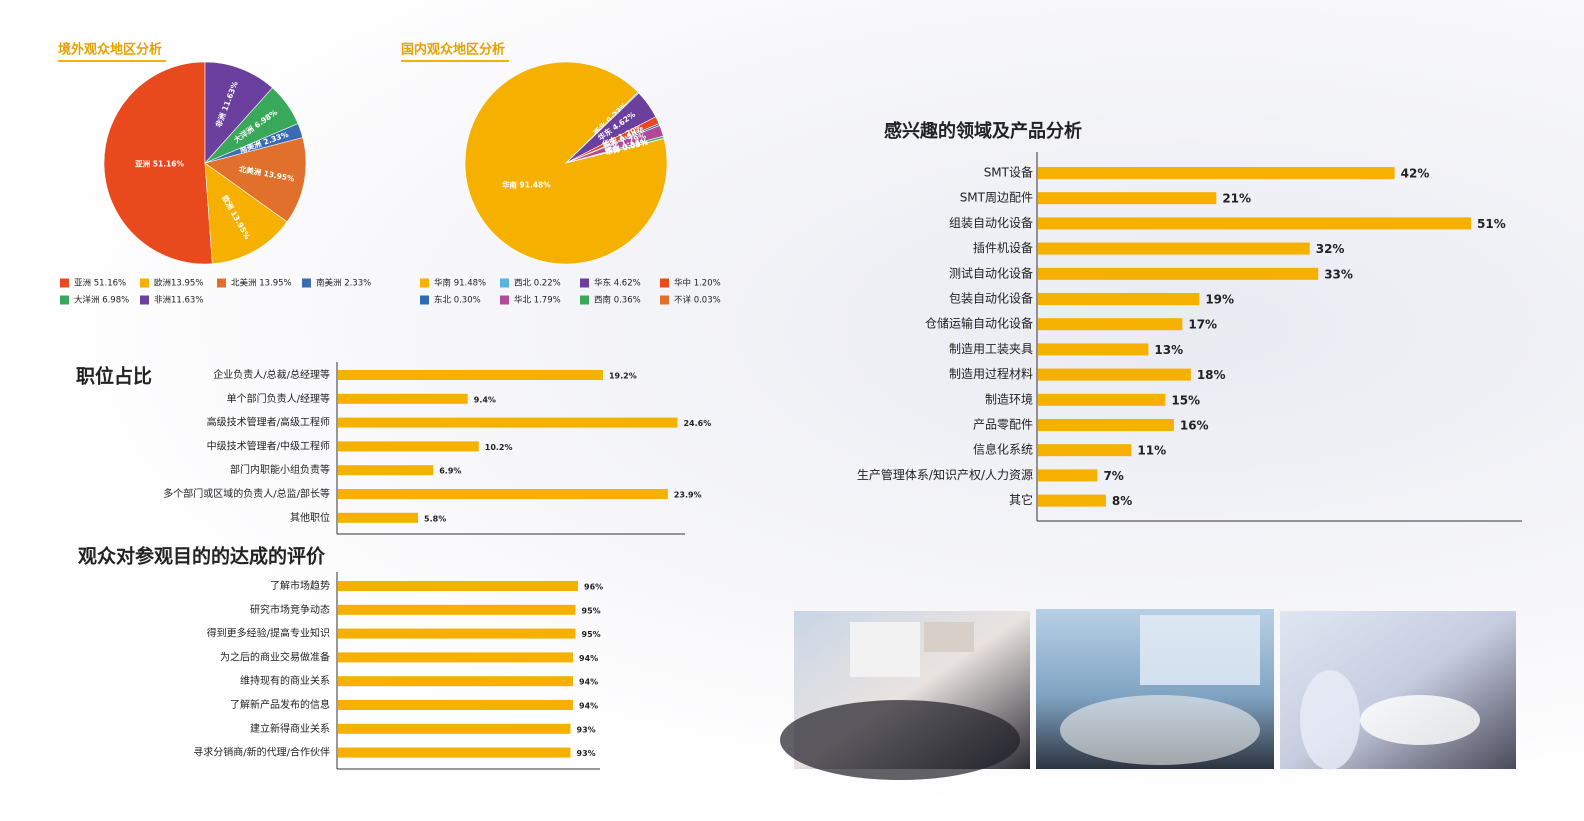 Image resolution: width=1584 pixels, height=821 pixels. What do you see at coordinates (1151, 451) in the screenshot?
I see `value-label: 11%` at bounding box center [1151, 451].